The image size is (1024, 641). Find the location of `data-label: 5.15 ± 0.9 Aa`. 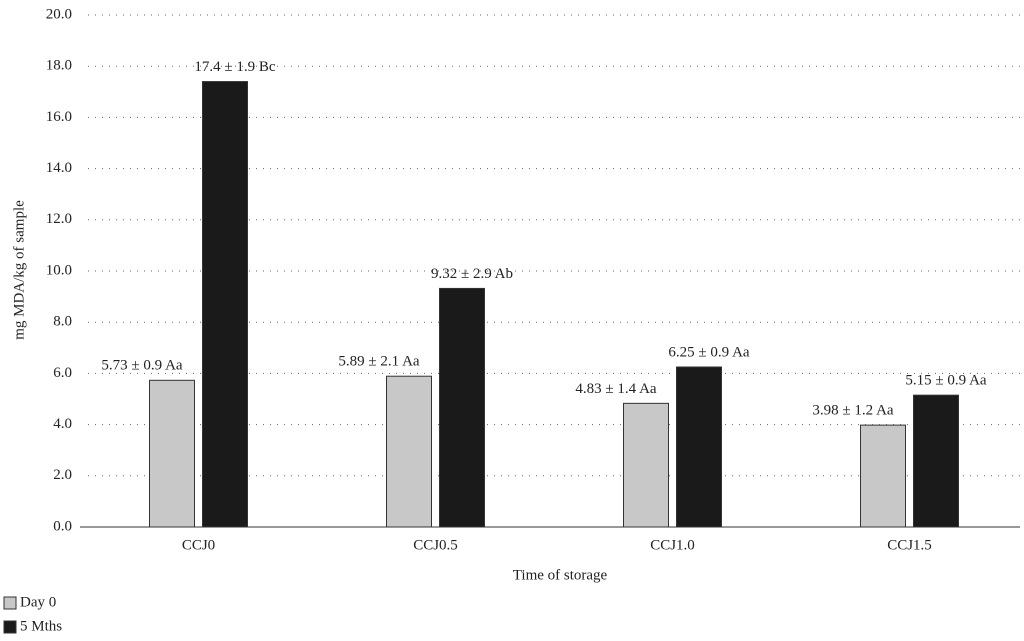

data-label: 5.15 ± 0.9 Aa is located at coordinates (945, 381).